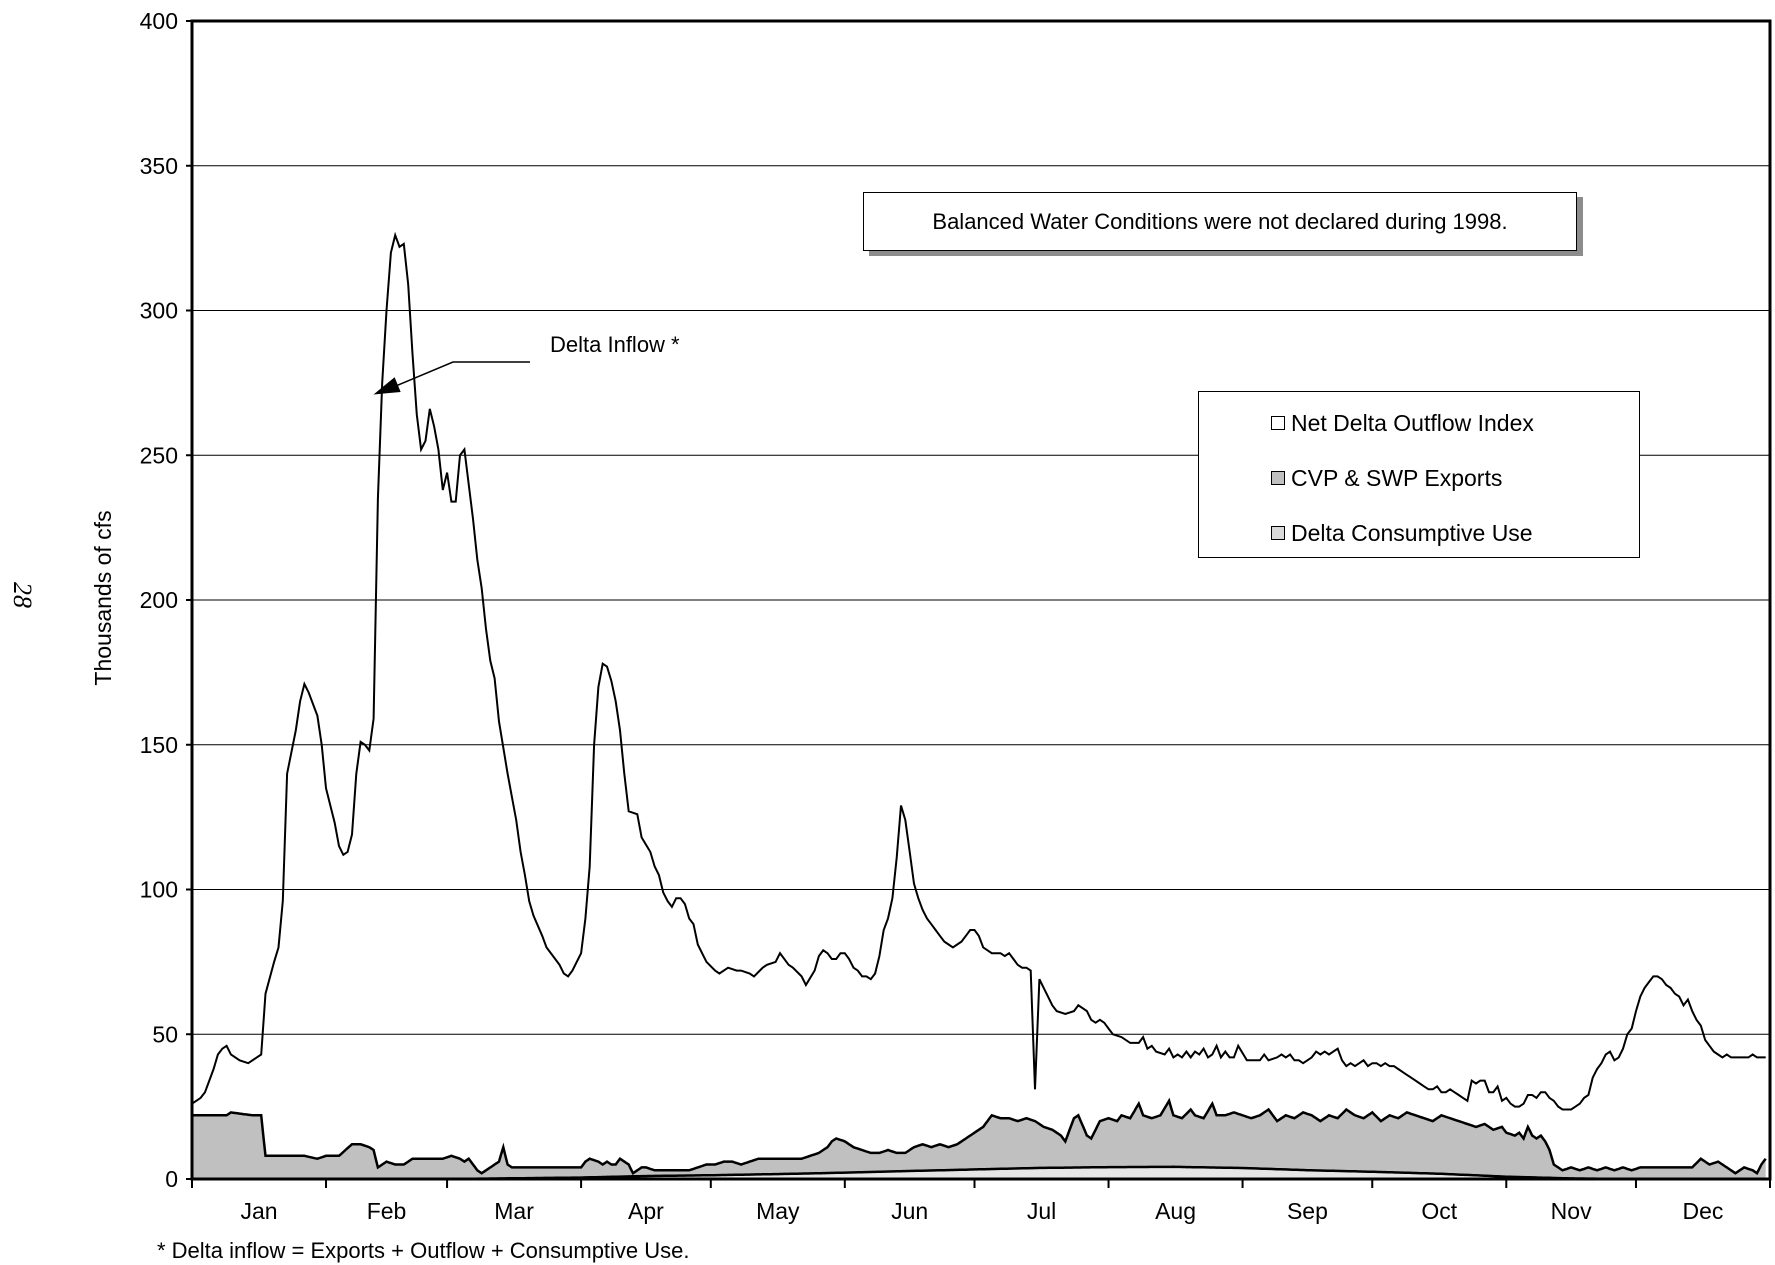 Image resolution: width=1775 pixels, height=1265 pixels. What do you see at coordinates (159, 890) in the screenshot?
I see `y-tick-label: 100` at bounding box center [159, 890].